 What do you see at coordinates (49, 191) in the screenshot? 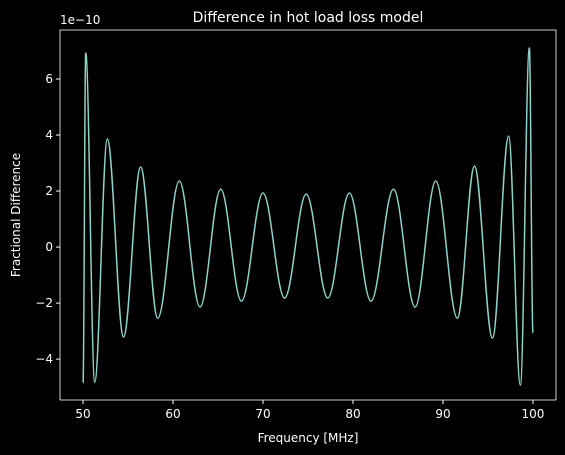
I see `y-tick-label: 2` at bounding box center [49, 191].